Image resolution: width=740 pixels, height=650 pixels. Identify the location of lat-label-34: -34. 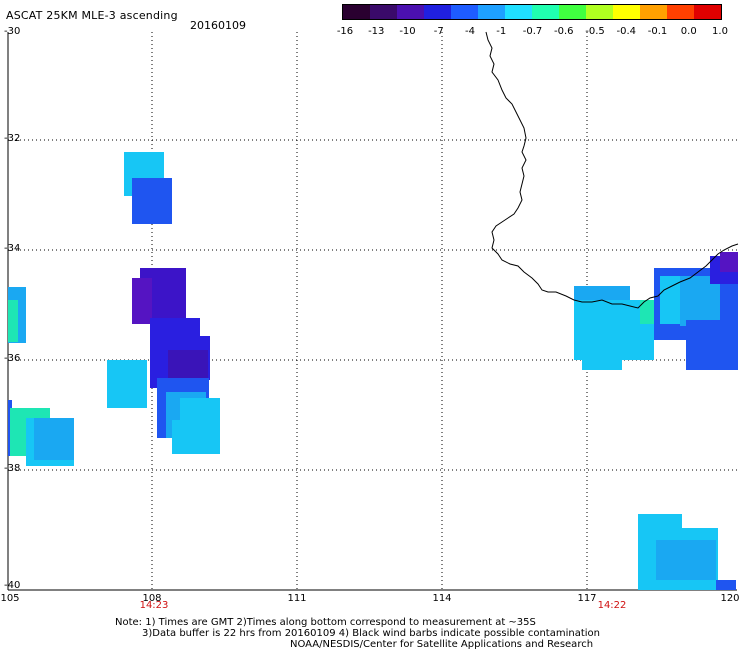
(12, 248).